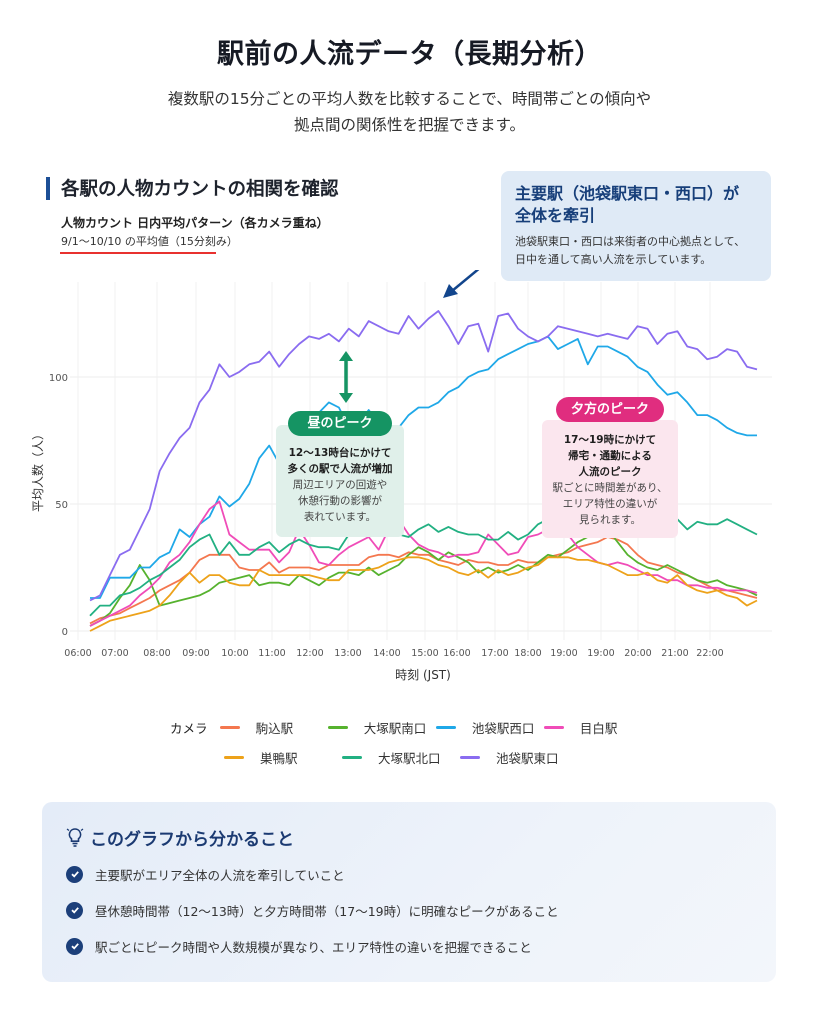 The image size is (819, 1024). What do you see at coordinates (630, 241) in the screenshot?
I see `main-callout-body-line-1: 池袋駅東口・西口は来街者の中心拠点として、` at bounding box center [630, 241].